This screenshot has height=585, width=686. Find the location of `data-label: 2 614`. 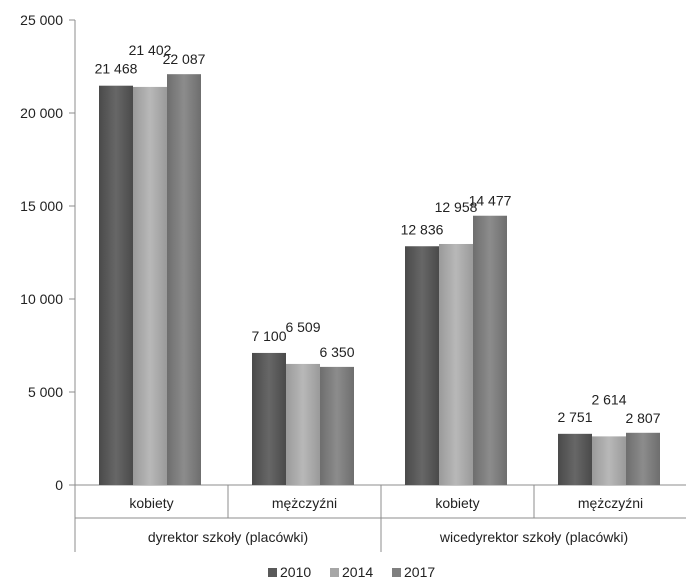

data-label: 2 614 is located at coordinates (608, 399).